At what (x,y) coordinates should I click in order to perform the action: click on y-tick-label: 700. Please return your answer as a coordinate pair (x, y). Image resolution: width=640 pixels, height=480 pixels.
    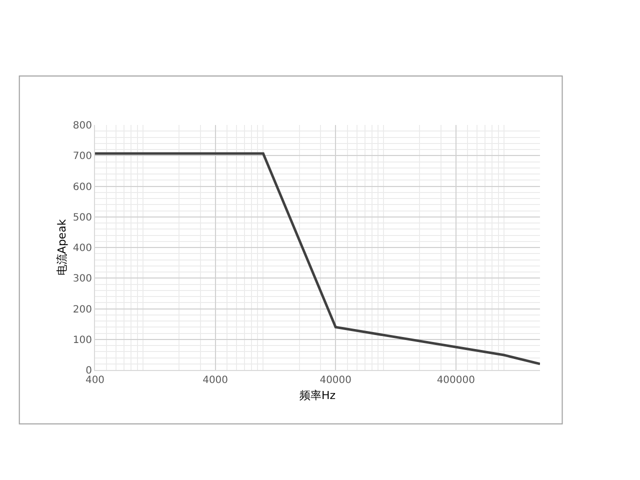
    Looking at the image, I should click on (82, 156).